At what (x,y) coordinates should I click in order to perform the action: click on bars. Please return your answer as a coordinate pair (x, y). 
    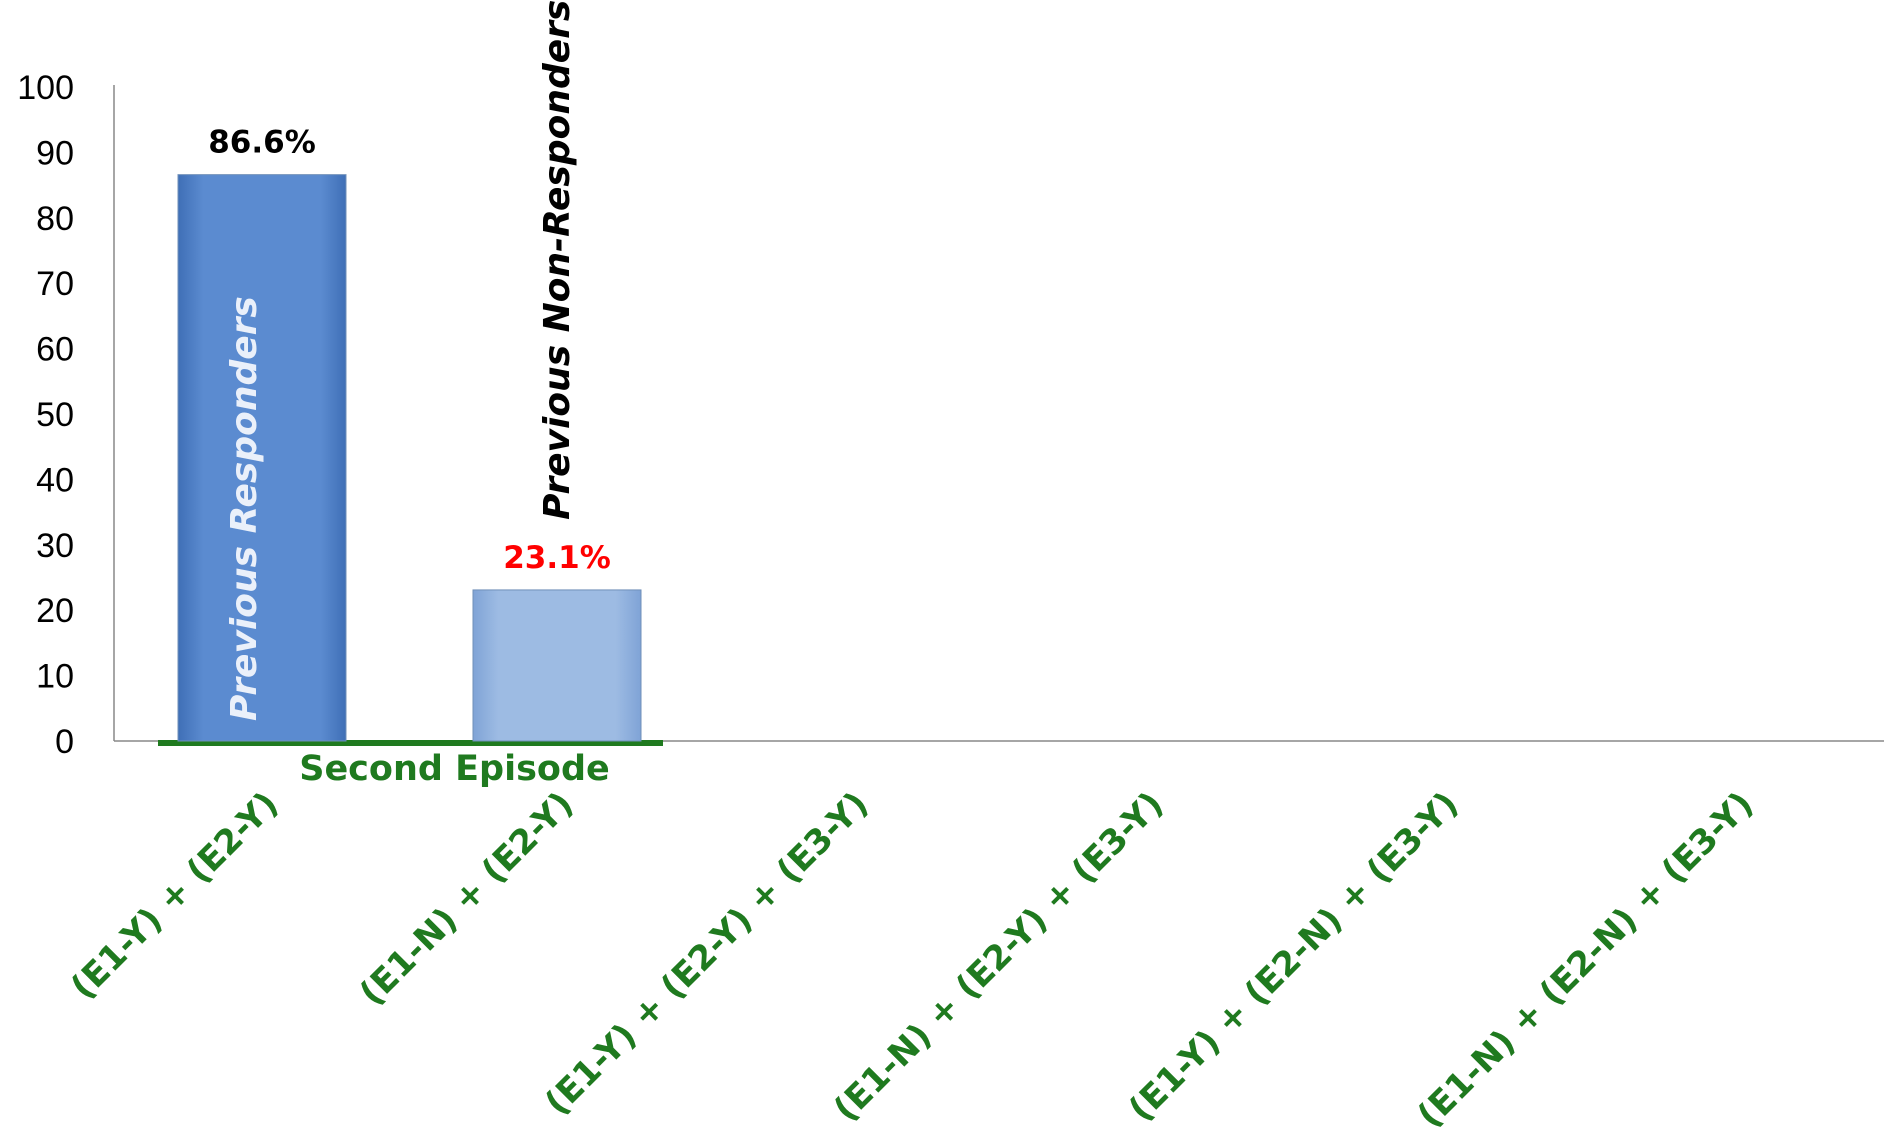
    Looking at the image, I should click on (409, 458).